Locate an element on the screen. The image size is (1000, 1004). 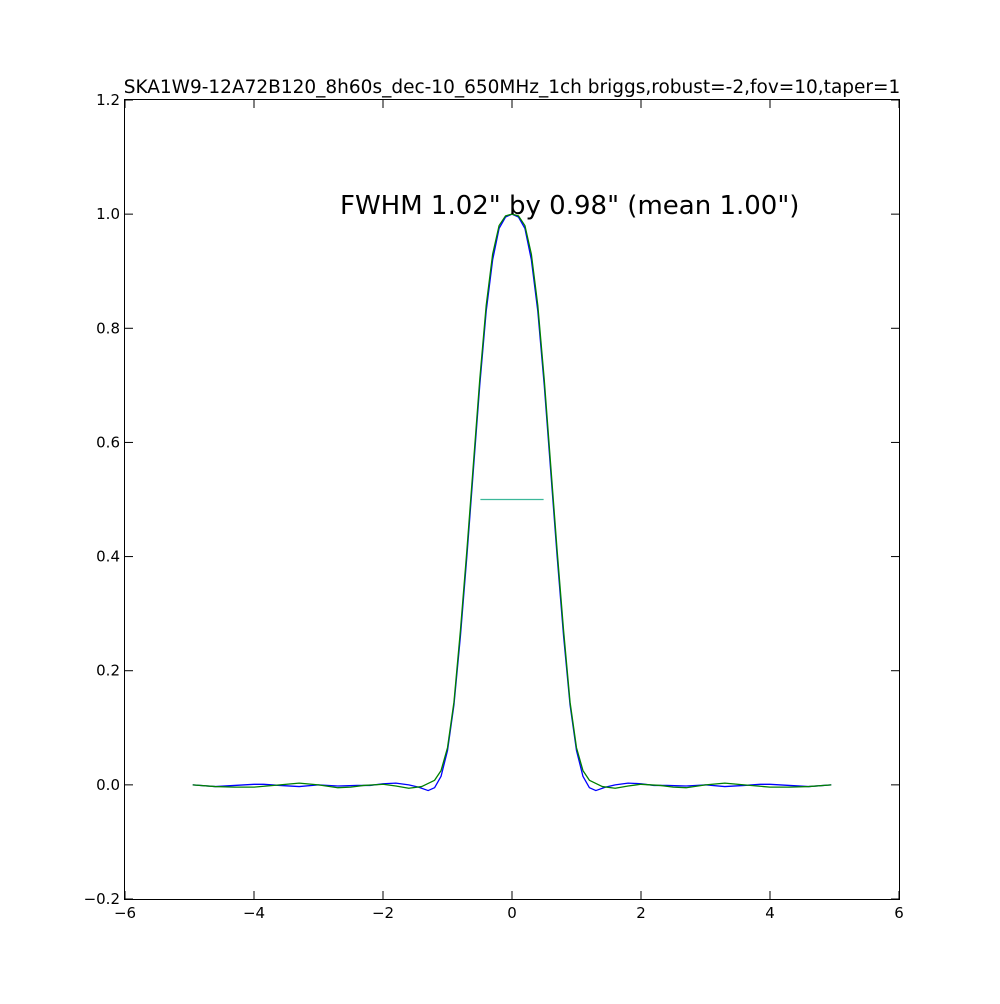
x-tick-label: −6 is located at coordinates (125, 913).